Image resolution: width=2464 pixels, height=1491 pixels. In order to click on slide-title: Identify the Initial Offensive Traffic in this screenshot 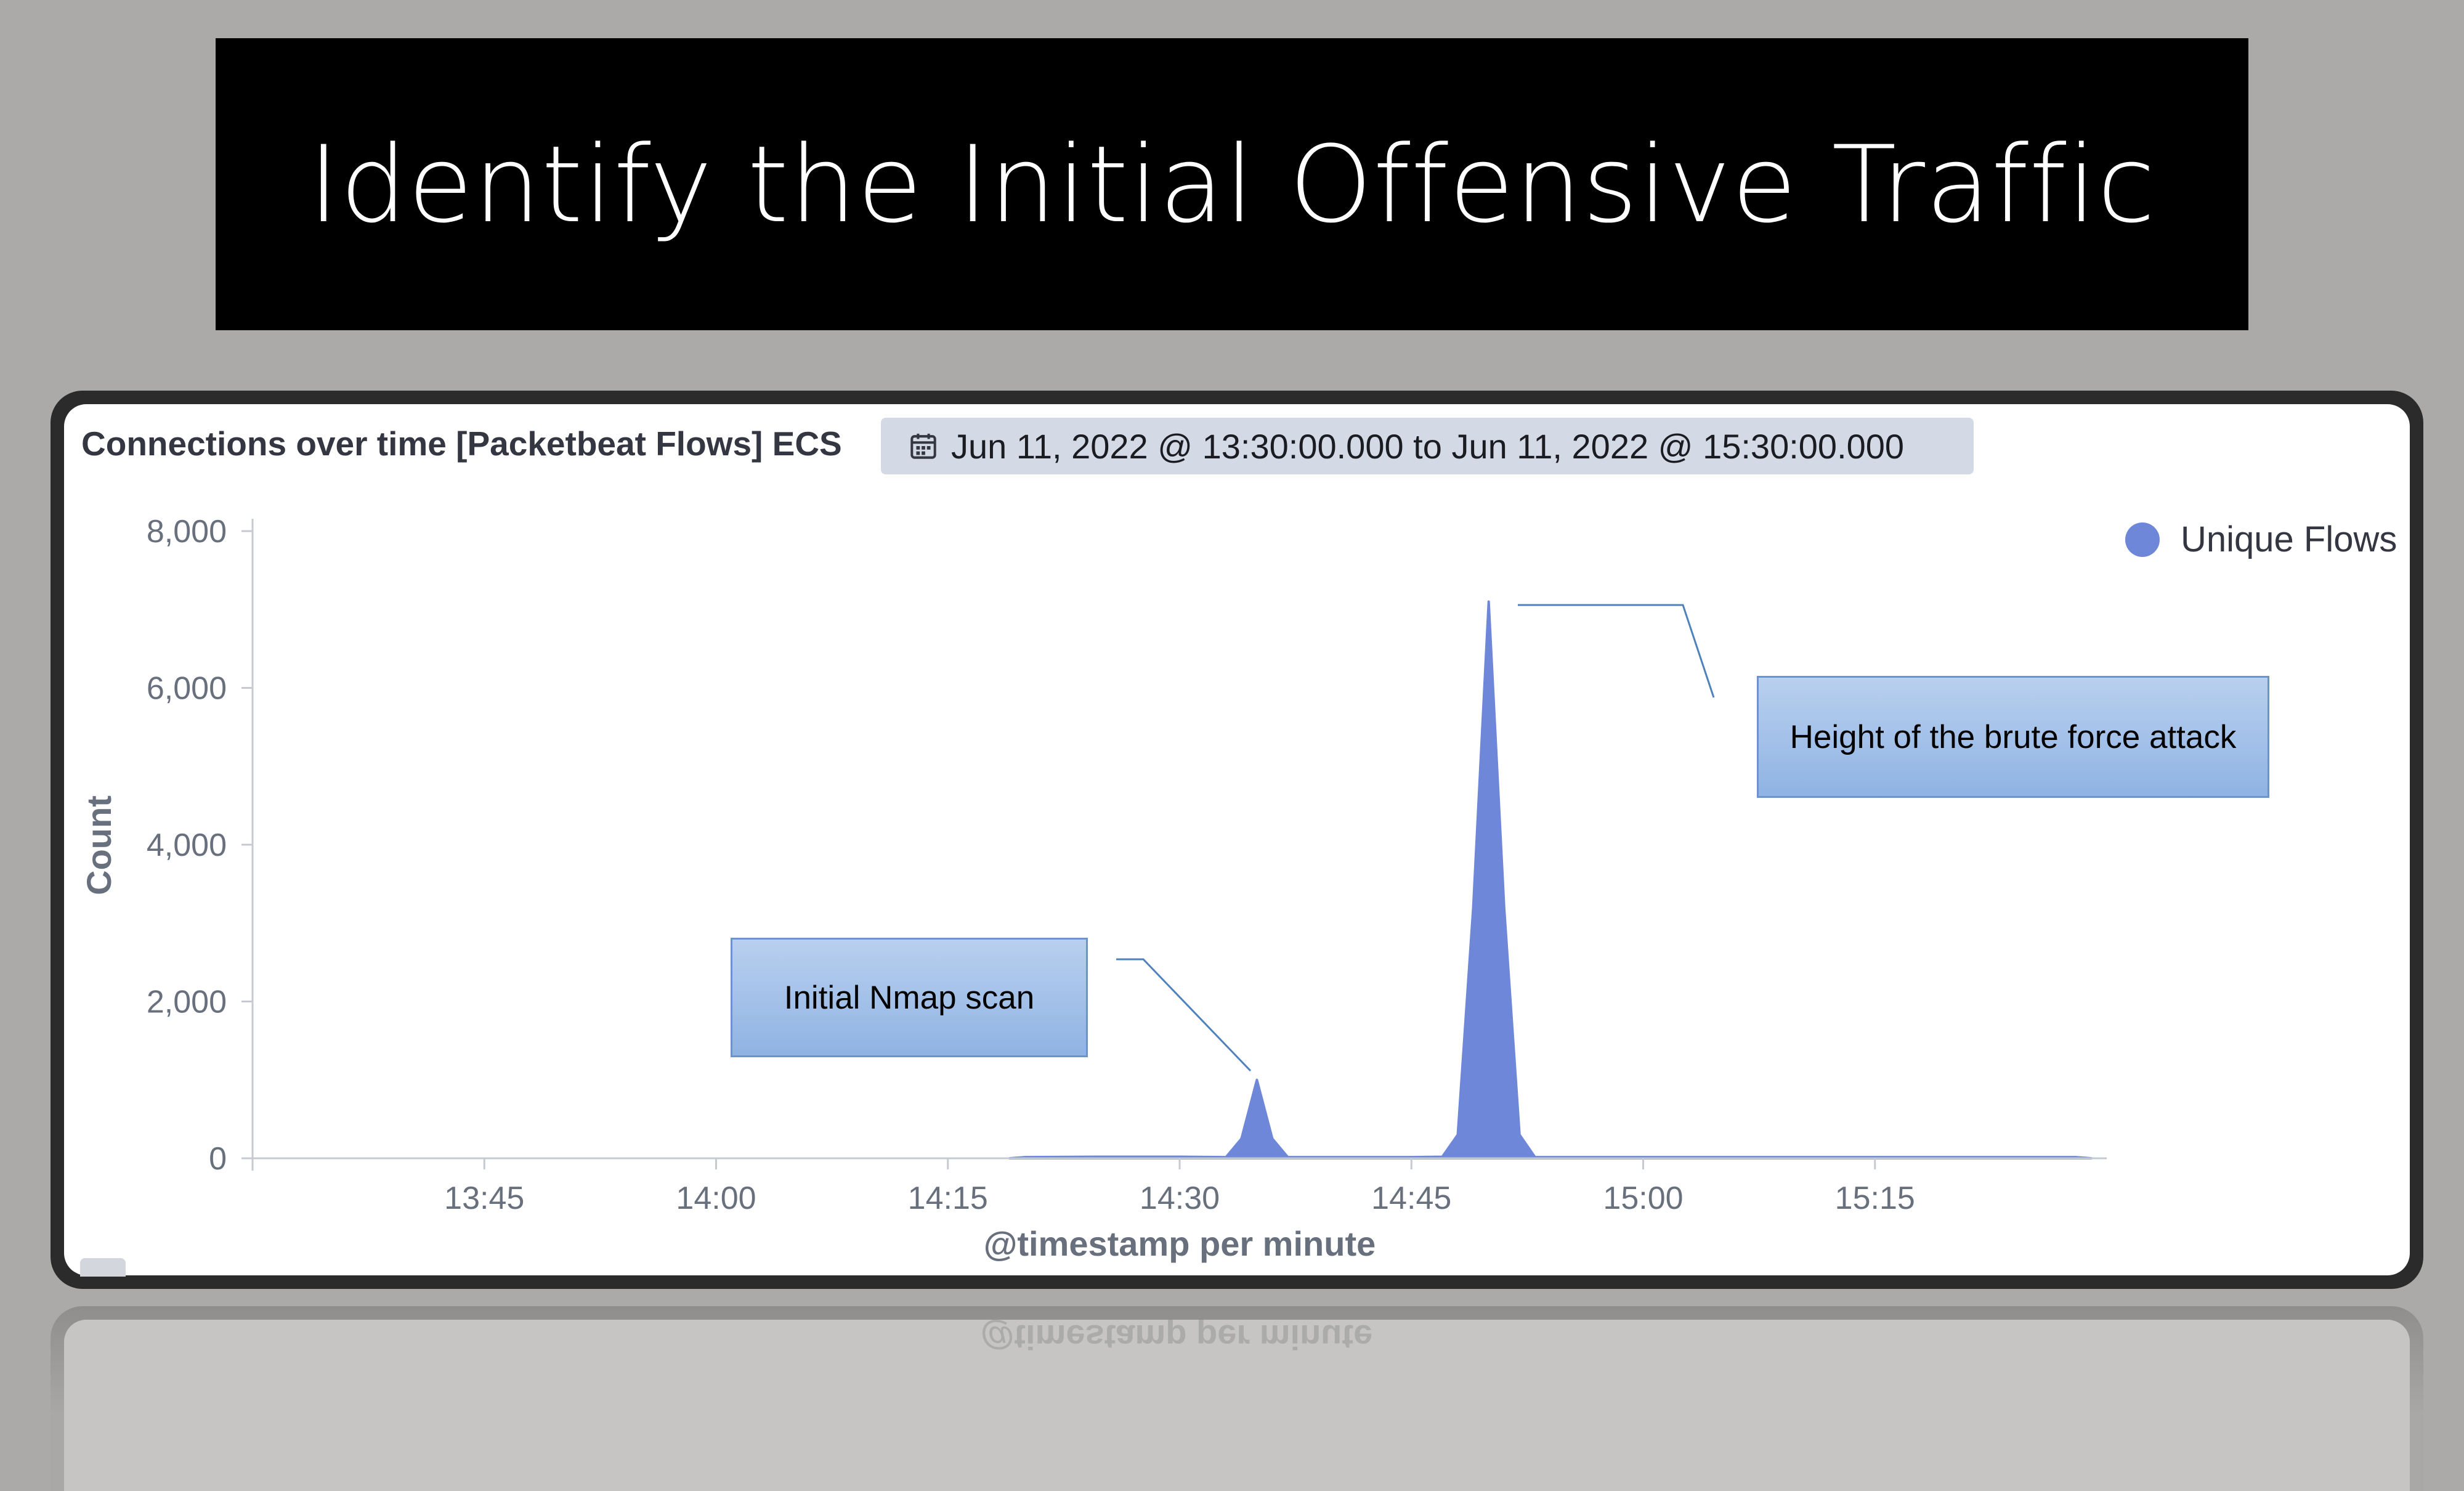, I will do `click(1232, 184)`.